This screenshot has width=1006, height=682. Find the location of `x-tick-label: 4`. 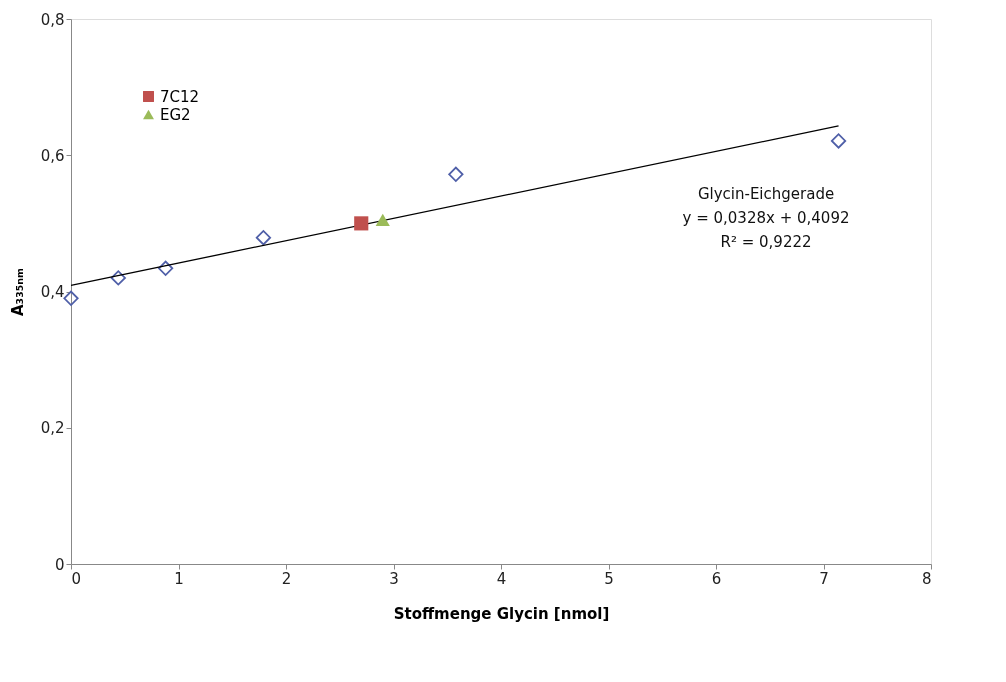

x-tick-label: 4 is located at coordinates (501, 578).